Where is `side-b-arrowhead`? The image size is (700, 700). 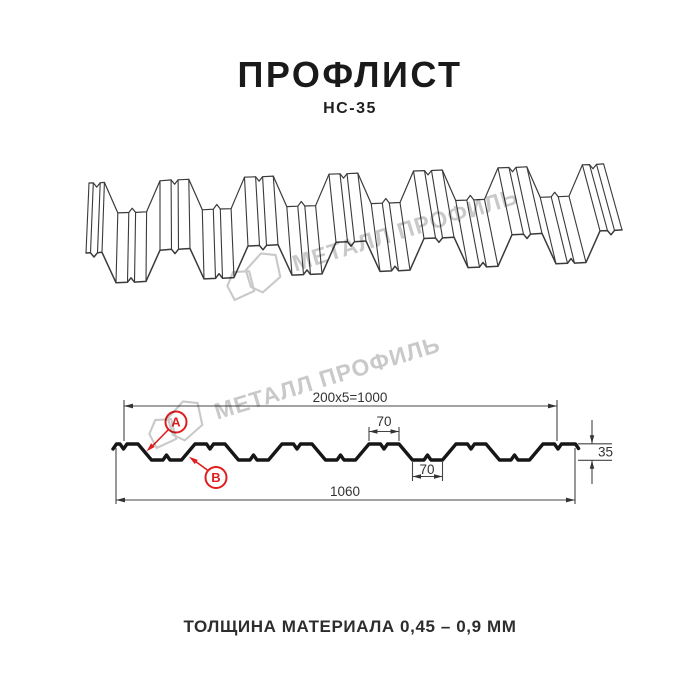 side-b-arrowhead is located at coordinates (193, 460).